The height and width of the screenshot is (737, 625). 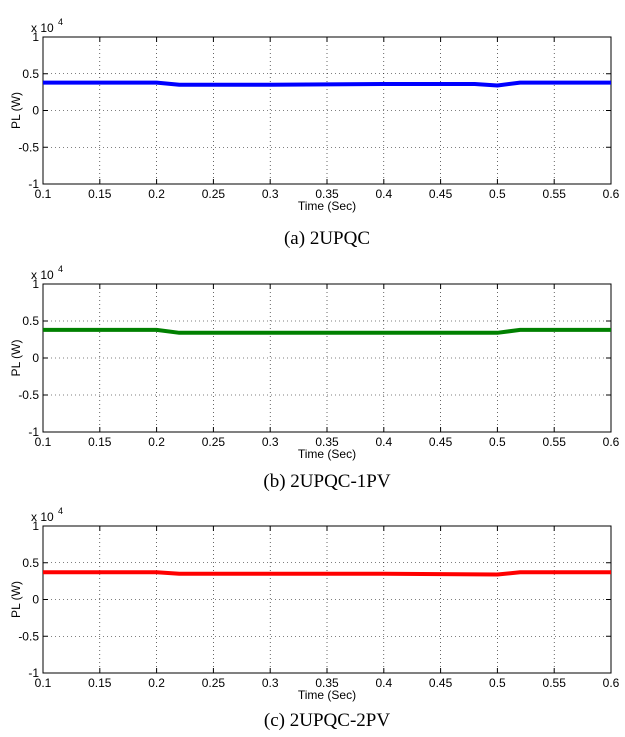 I want to click on panel-caption: (a) 2UPQC, so click(x=327, y=238).